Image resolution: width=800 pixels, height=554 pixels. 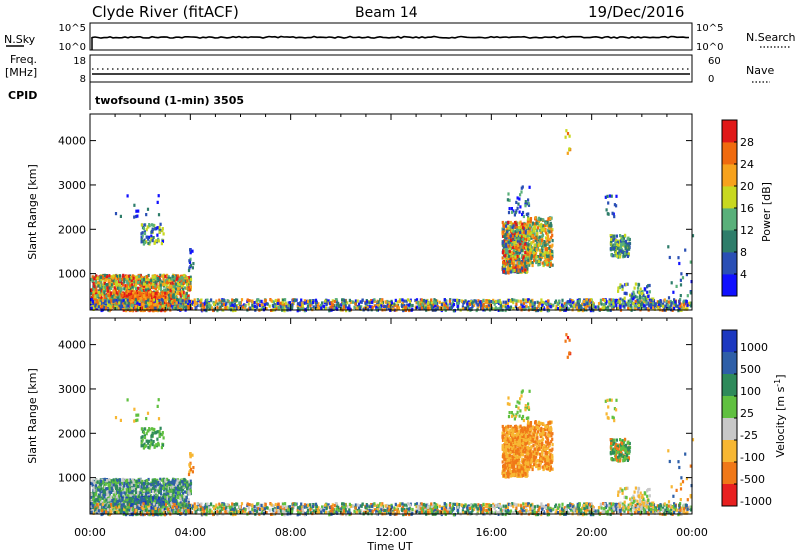 I want to click on freq-tick-bottom: 8, so click(x=83, y=79).